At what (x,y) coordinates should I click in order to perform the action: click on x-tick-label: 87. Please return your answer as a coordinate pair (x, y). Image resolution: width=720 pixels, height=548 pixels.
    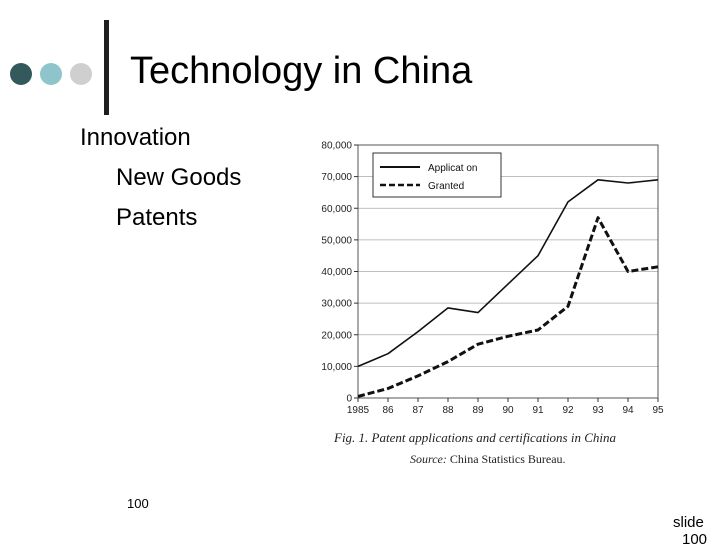
    Looking at the image, I should click on (418, 410).